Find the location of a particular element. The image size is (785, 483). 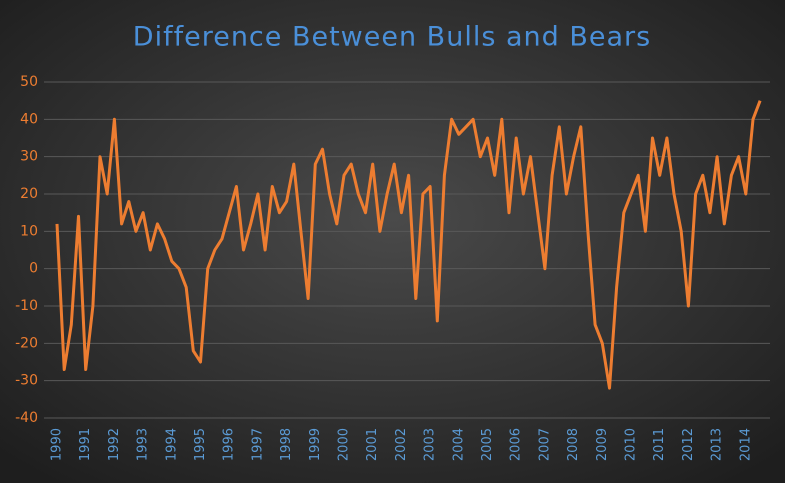

y-tick-label: 40 is located at coordinates (29, 119).